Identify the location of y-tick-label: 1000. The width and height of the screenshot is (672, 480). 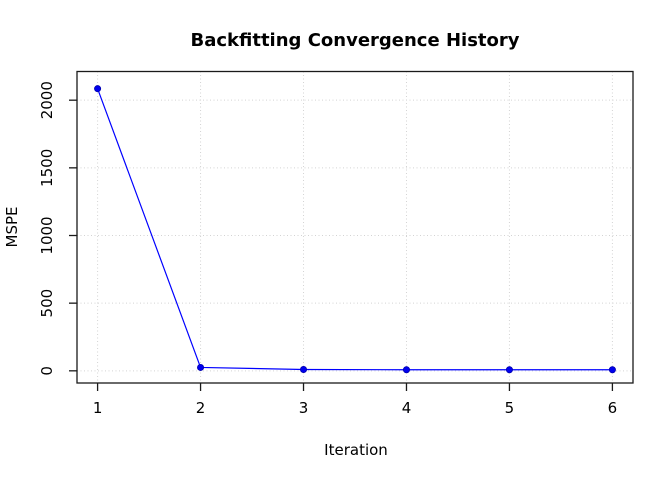
(47, 235).